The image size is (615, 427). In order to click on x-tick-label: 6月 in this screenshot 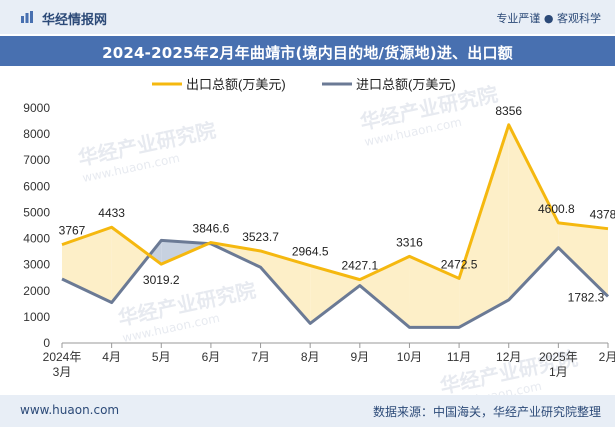, I will do `click(211, 357)`.